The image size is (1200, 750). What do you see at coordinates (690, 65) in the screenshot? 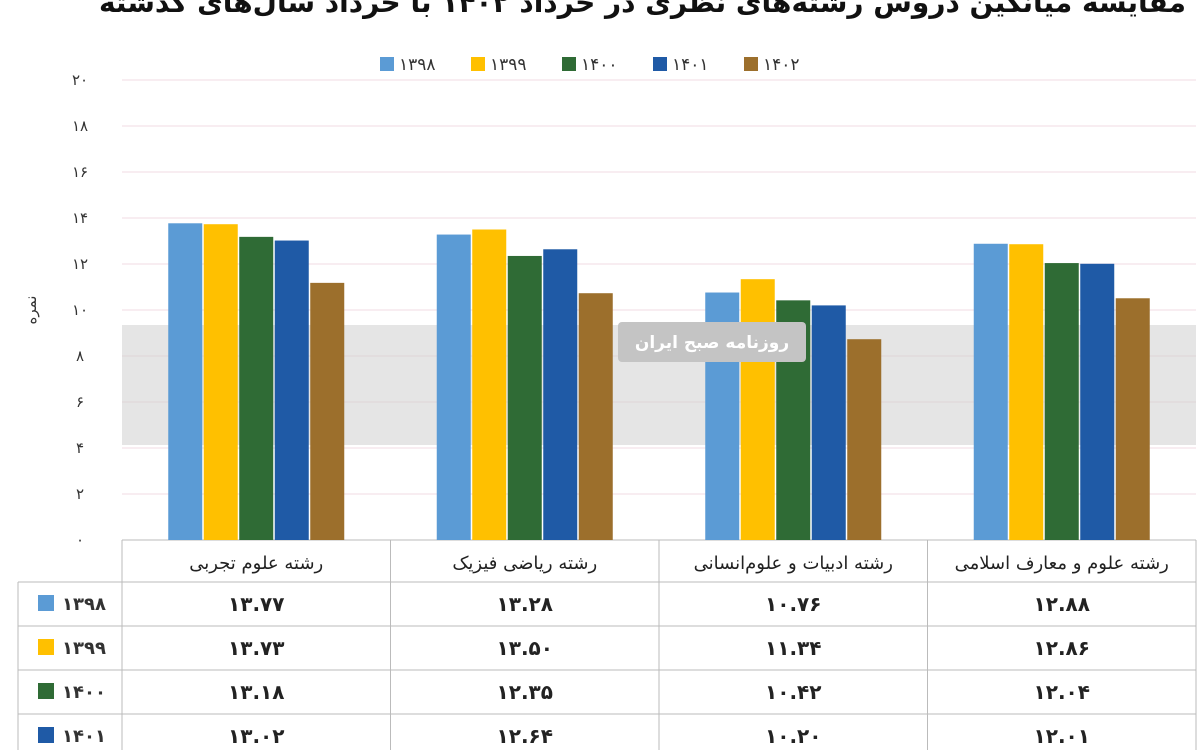
I see `legend-label: ۱۴۰۱` at bounding box center [690, 65].